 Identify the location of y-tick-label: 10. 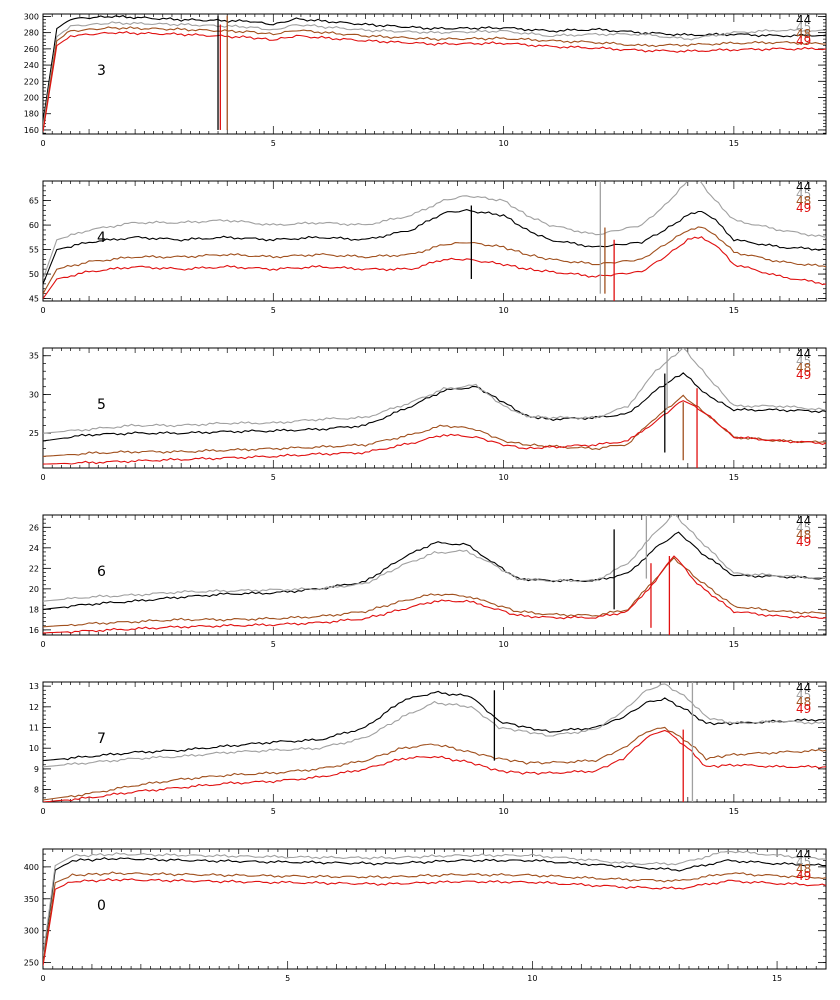
(34, 748).